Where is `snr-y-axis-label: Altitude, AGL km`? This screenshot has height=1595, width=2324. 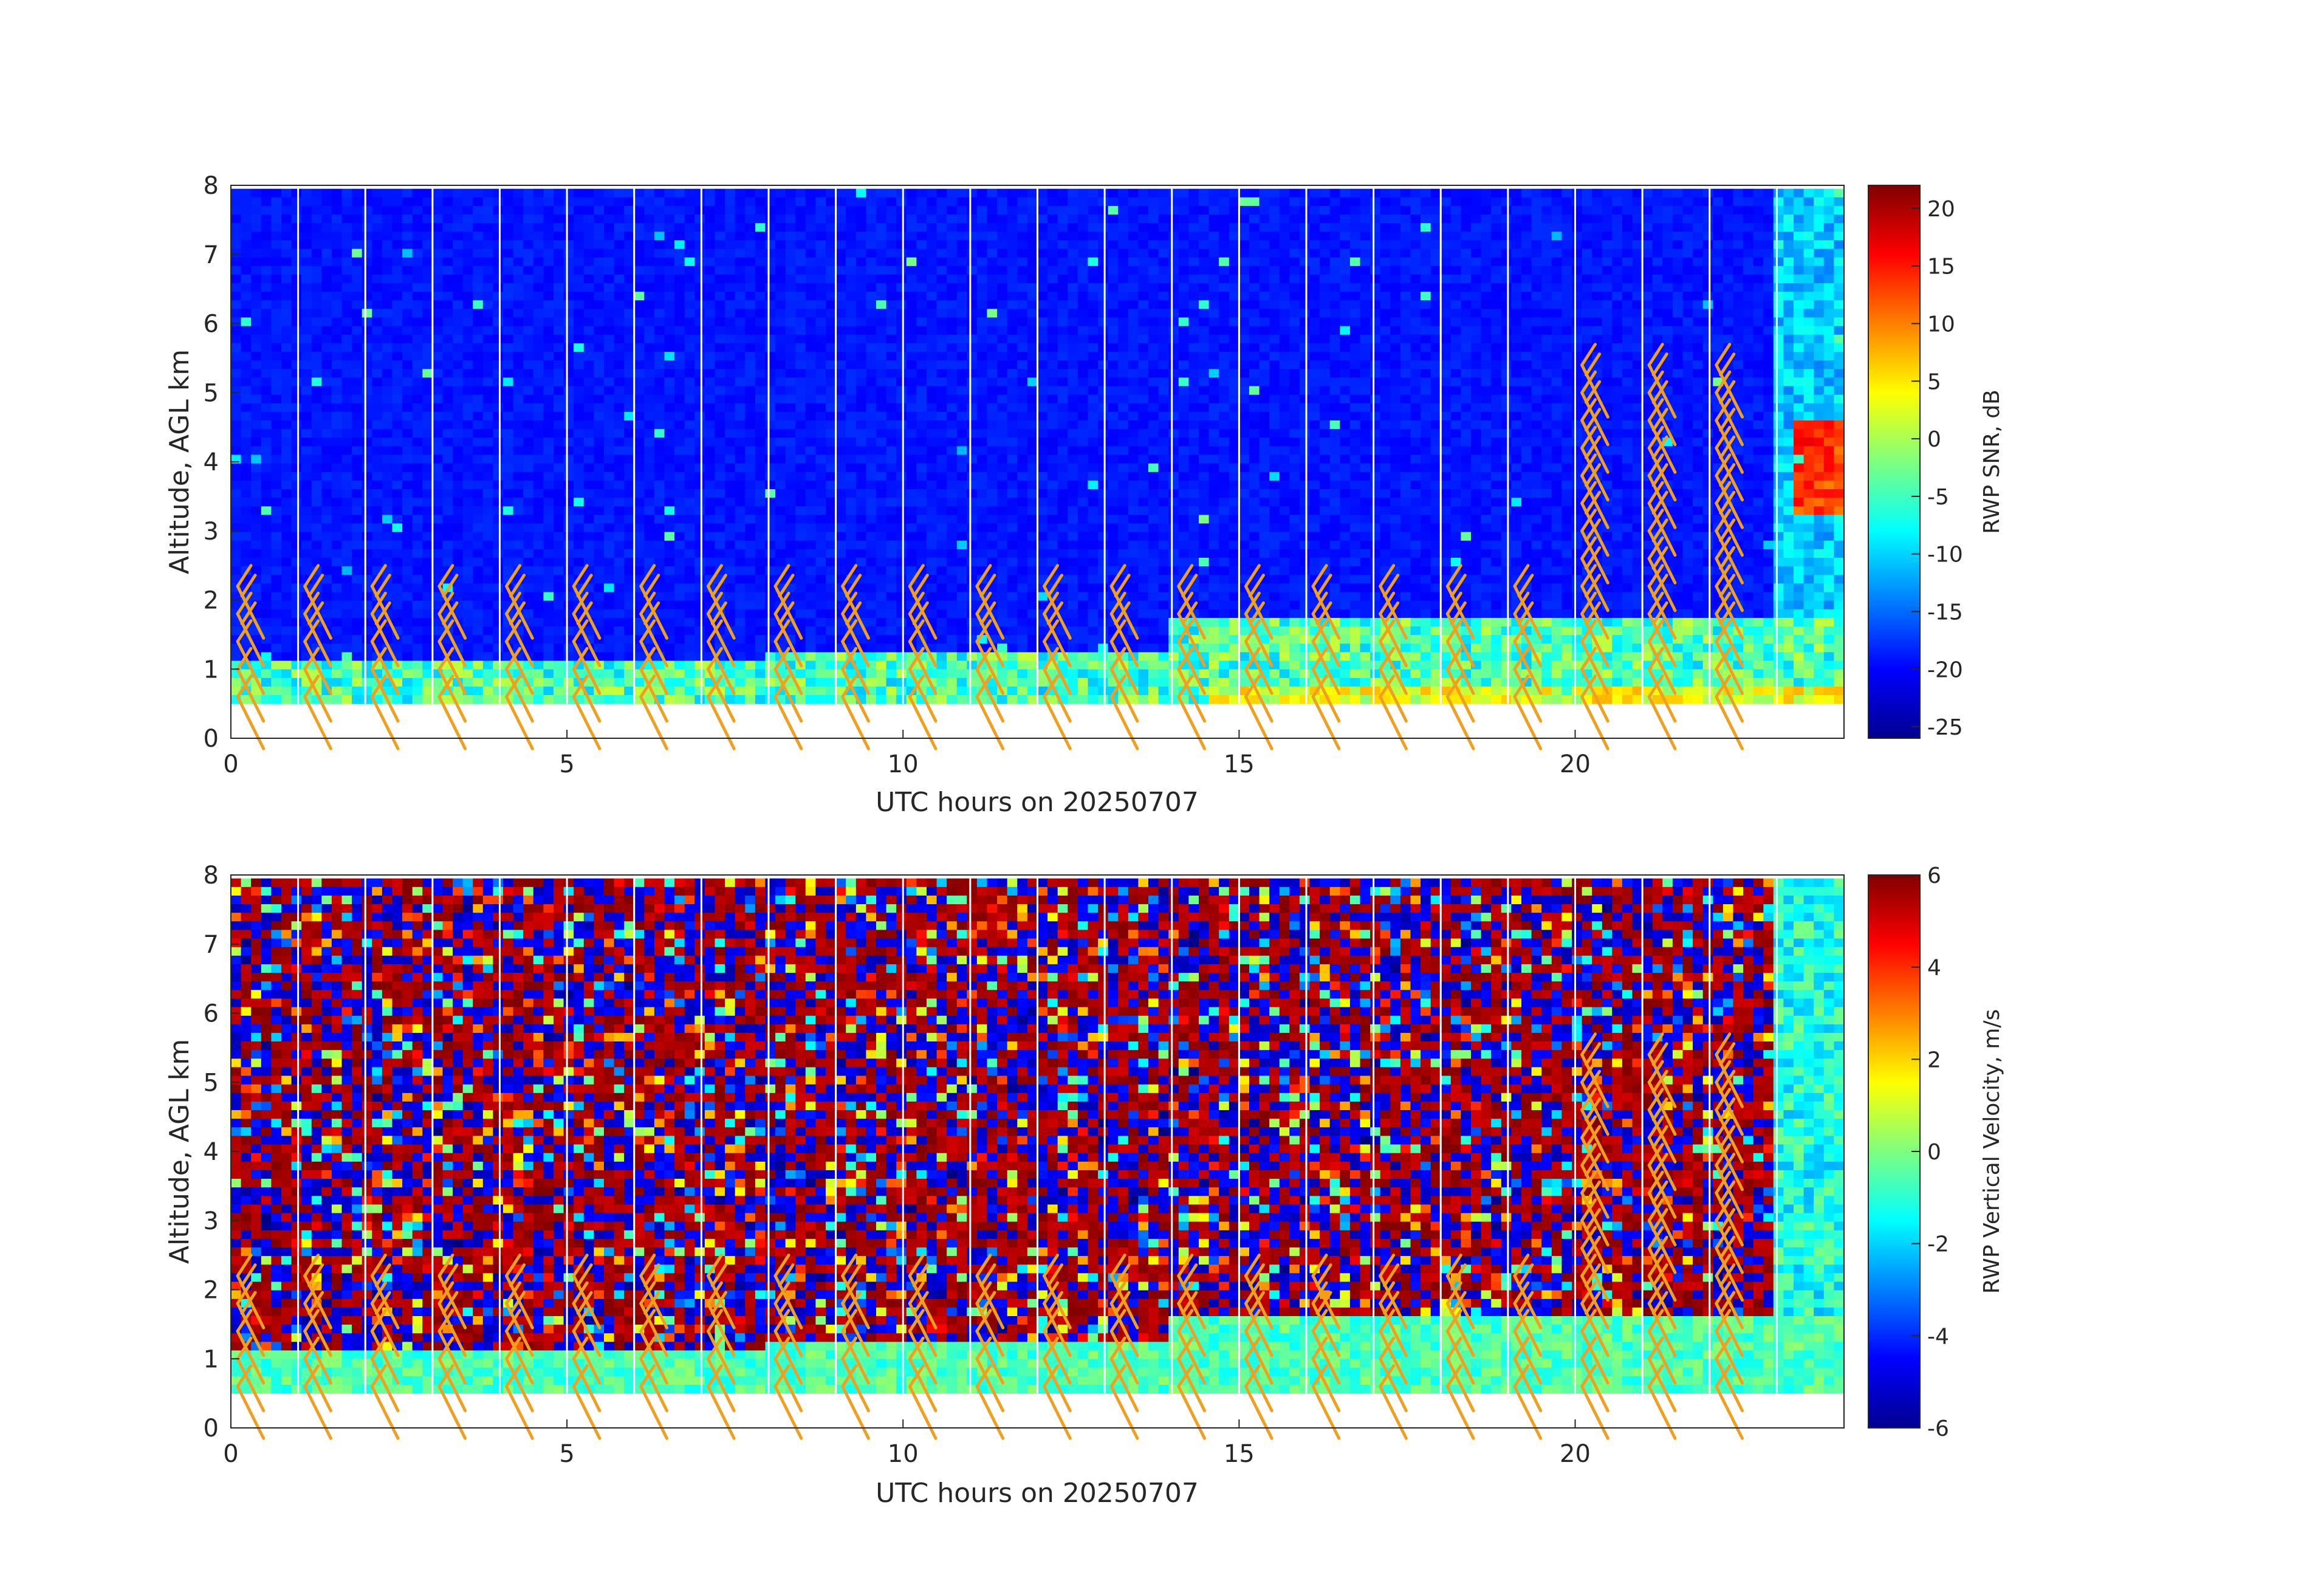 snr-y-axis-label: Altitude, AGL km is located at coordinates (179, 461).